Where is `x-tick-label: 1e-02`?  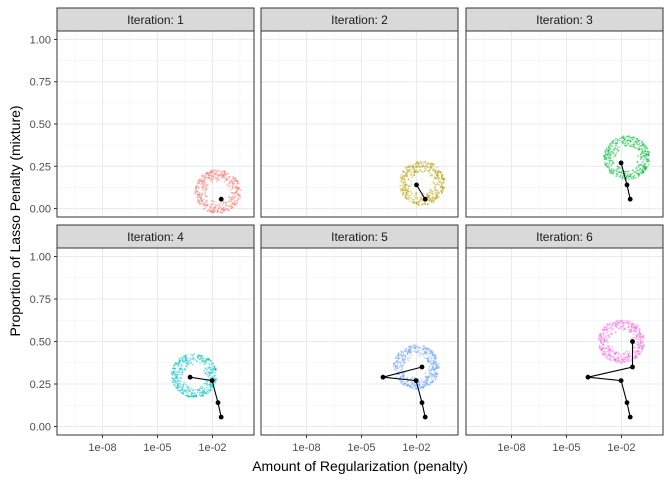
x-tick-label: 1e-02 is located at coordinates (416, 448).